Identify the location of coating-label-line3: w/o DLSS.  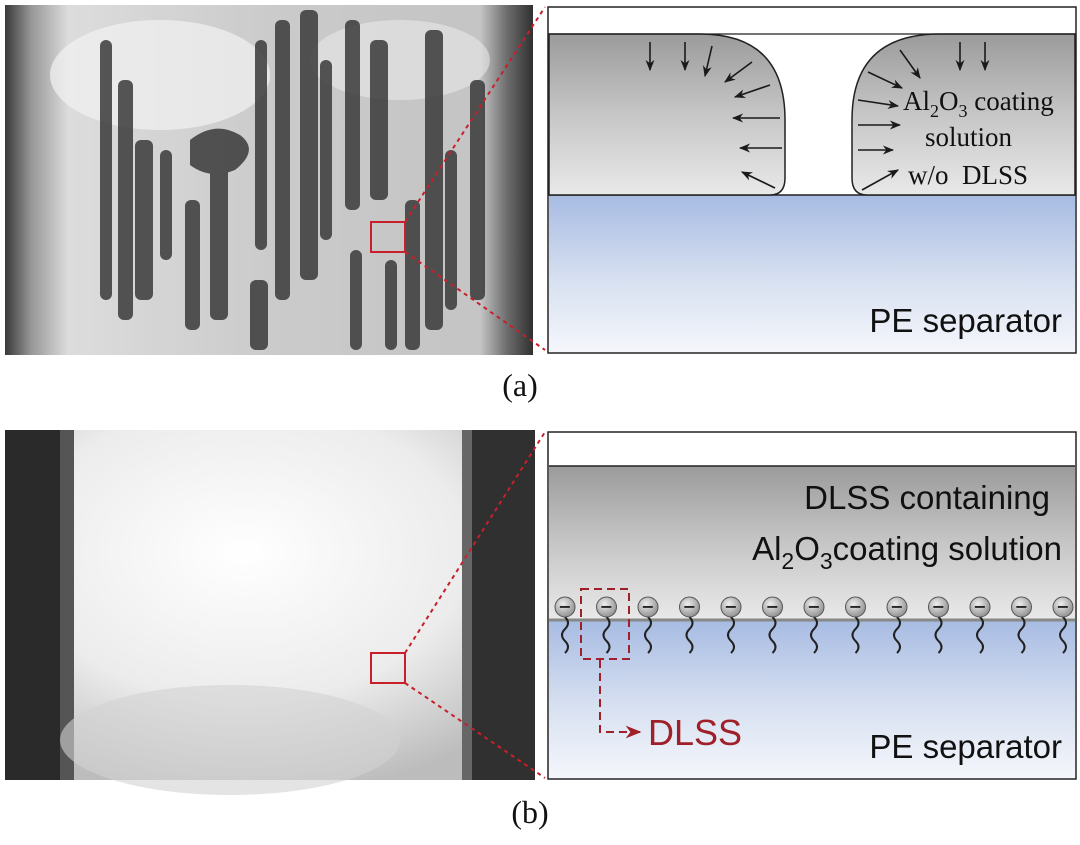
(968, 175).